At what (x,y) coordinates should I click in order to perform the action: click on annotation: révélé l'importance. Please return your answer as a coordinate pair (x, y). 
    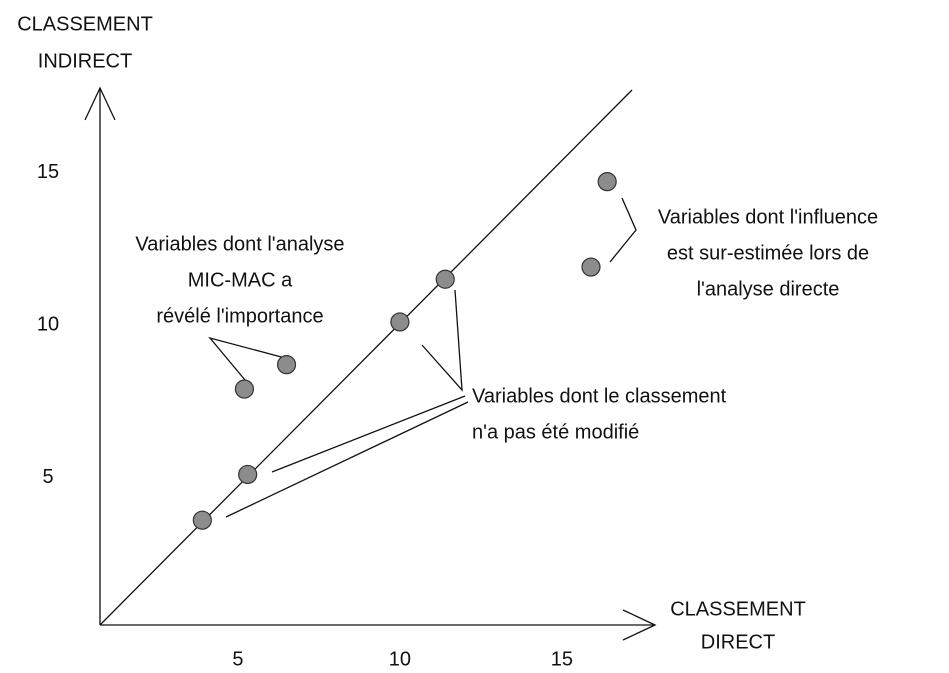
    Looking at the image, I should click on (239, 316).